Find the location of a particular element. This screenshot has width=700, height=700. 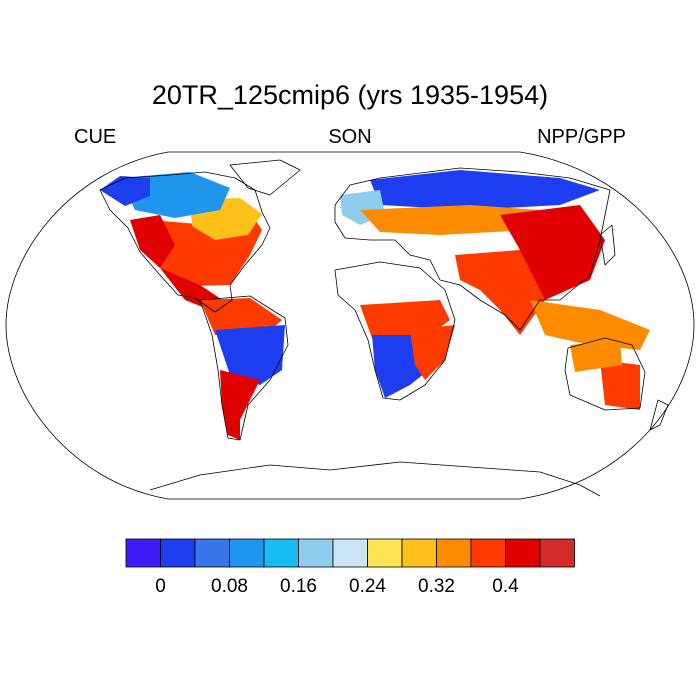

sa-south-region is located at coordinates (240, 405).